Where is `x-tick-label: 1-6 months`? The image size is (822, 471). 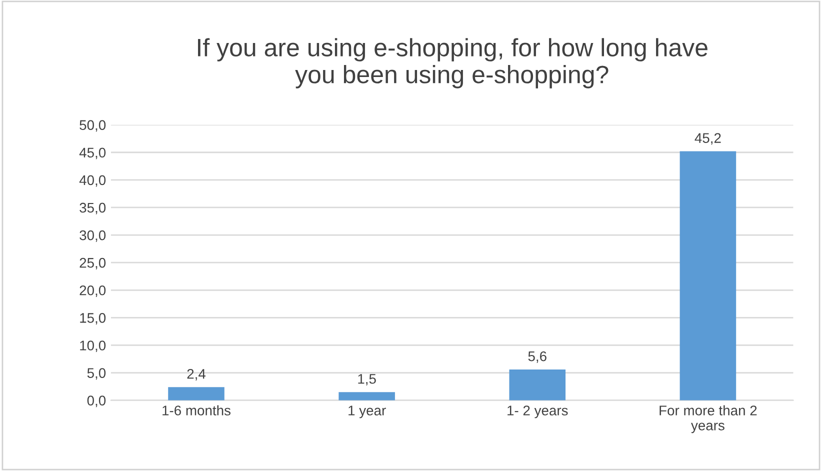
x-tick-label: 1-6 months is located at coordinates (196, 410).